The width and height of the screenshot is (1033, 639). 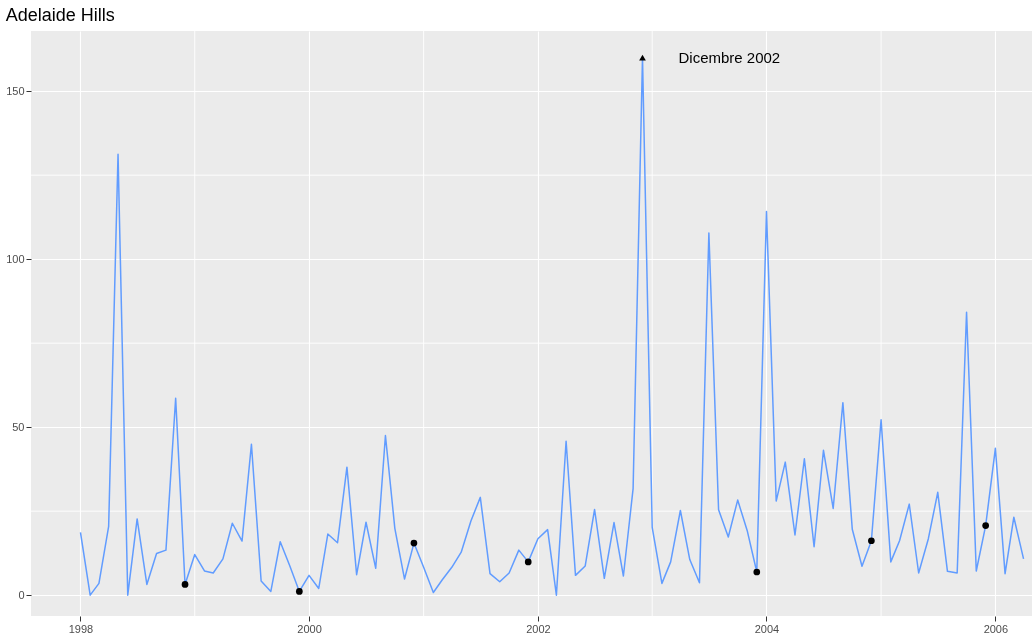 I want to click on y-tick-label: 50, so click(x=18, y=426).